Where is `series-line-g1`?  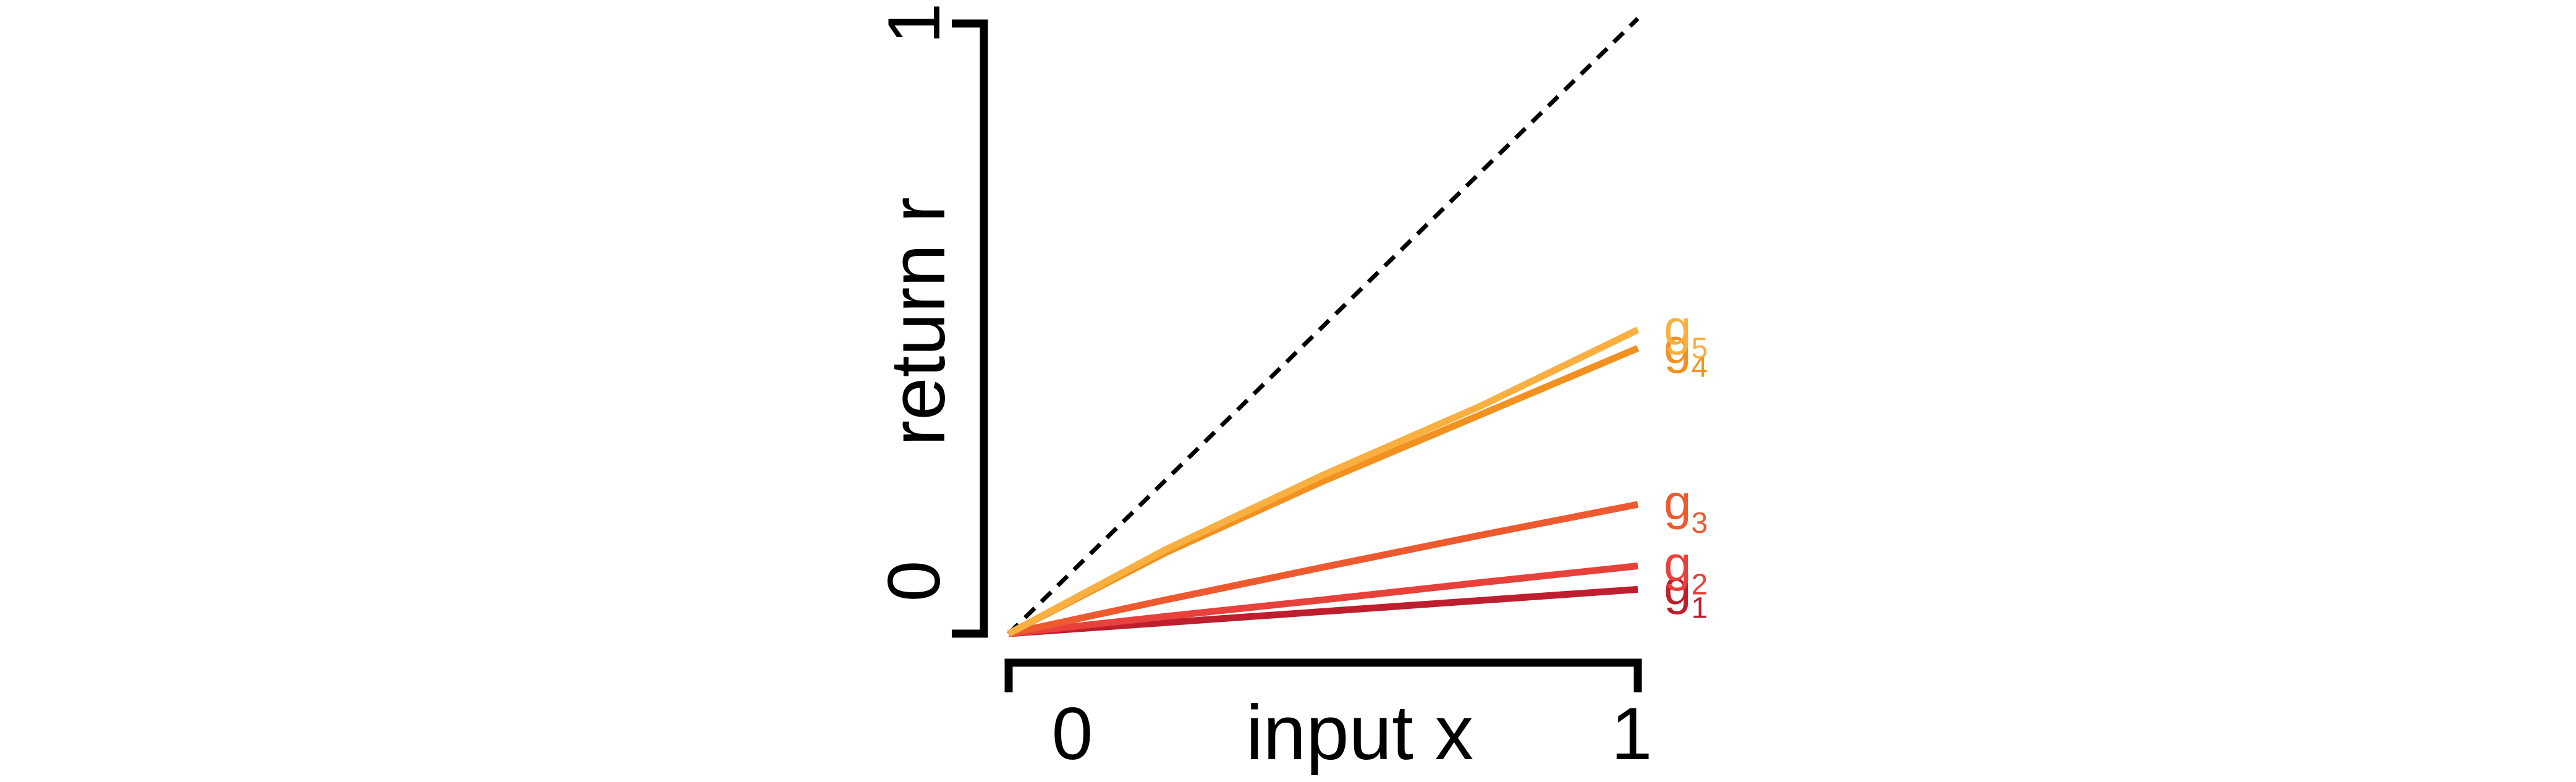
series-line-g1 is located at coordinates (1323, 611).